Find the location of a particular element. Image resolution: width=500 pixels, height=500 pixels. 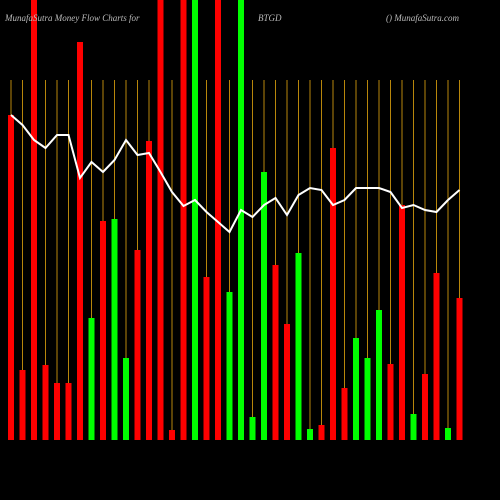

site: () MunafaSutra.com is located at coordinates (422, 18).